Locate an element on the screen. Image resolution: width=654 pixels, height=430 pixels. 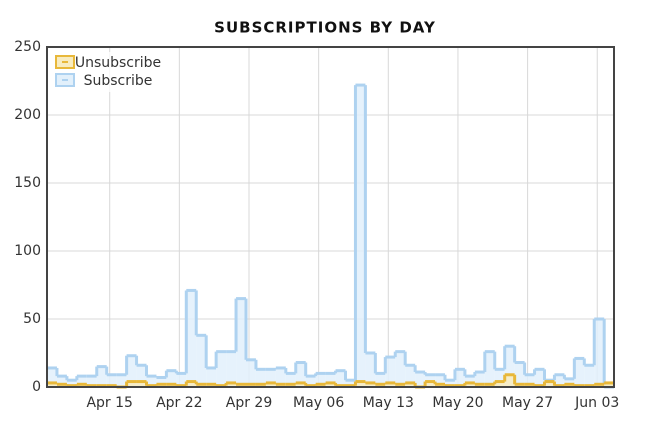
x-tick-label: May 13 is located at coordinates (388, 403).